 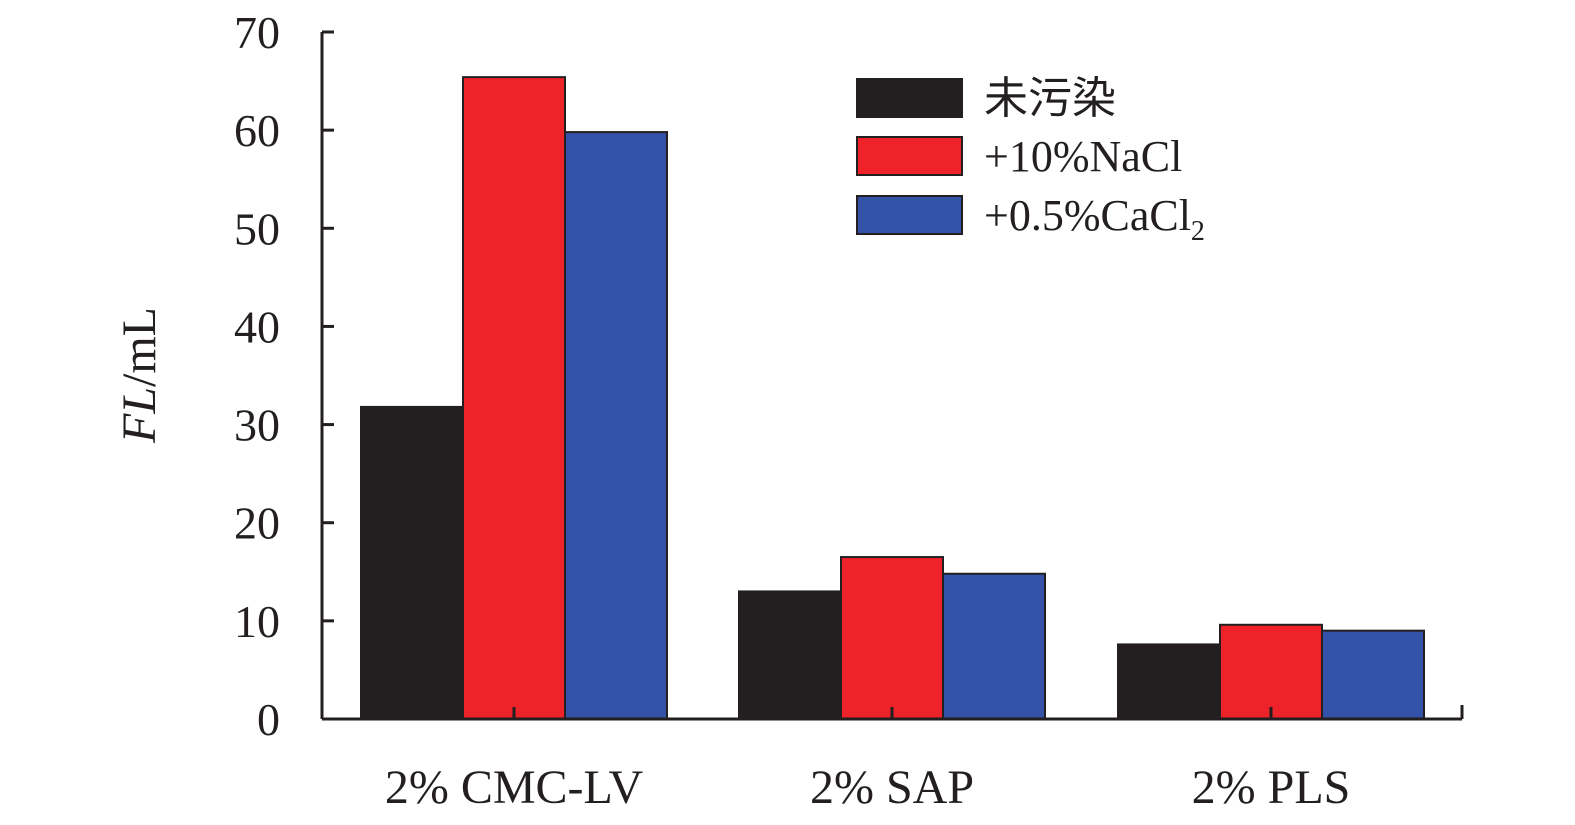 What do you see at coordinates (257, 425) in the screenshot?
I see `y-tick-label: 30` at bounding box center [257, 425].